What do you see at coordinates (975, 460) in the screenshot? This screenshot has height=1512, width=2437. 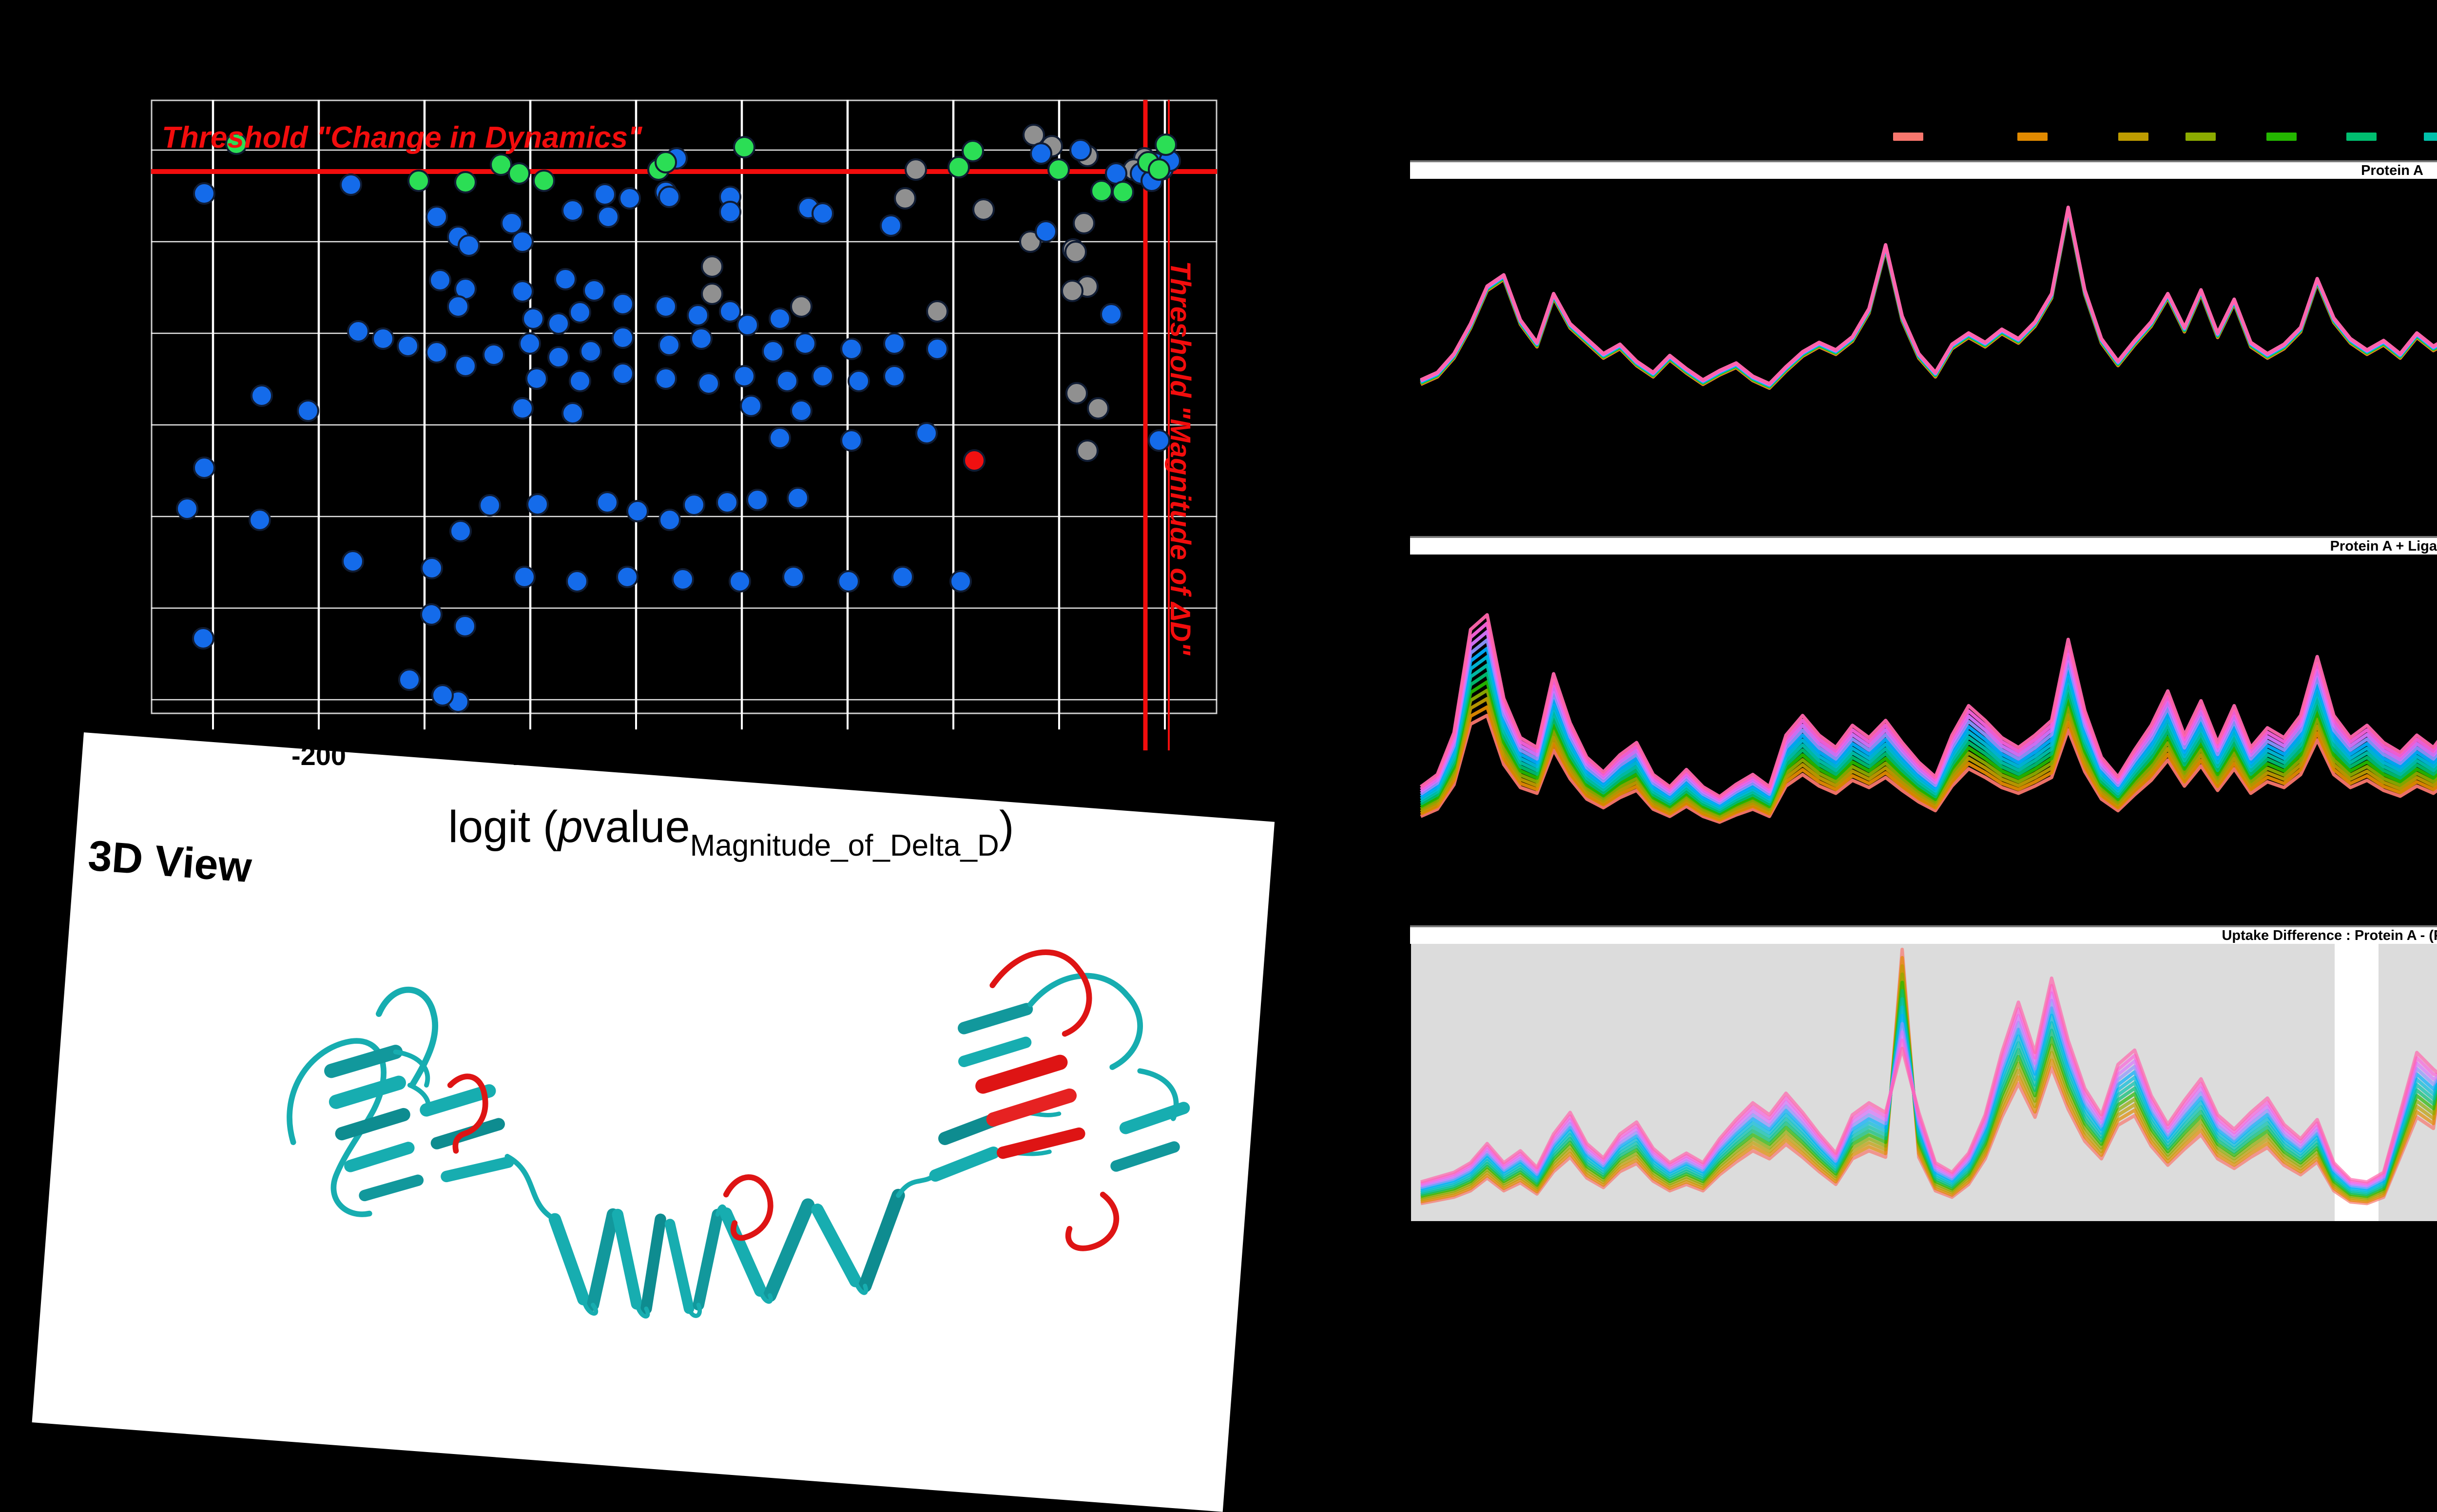 I see `peptide-point-red` at bounding box center [975, 460].